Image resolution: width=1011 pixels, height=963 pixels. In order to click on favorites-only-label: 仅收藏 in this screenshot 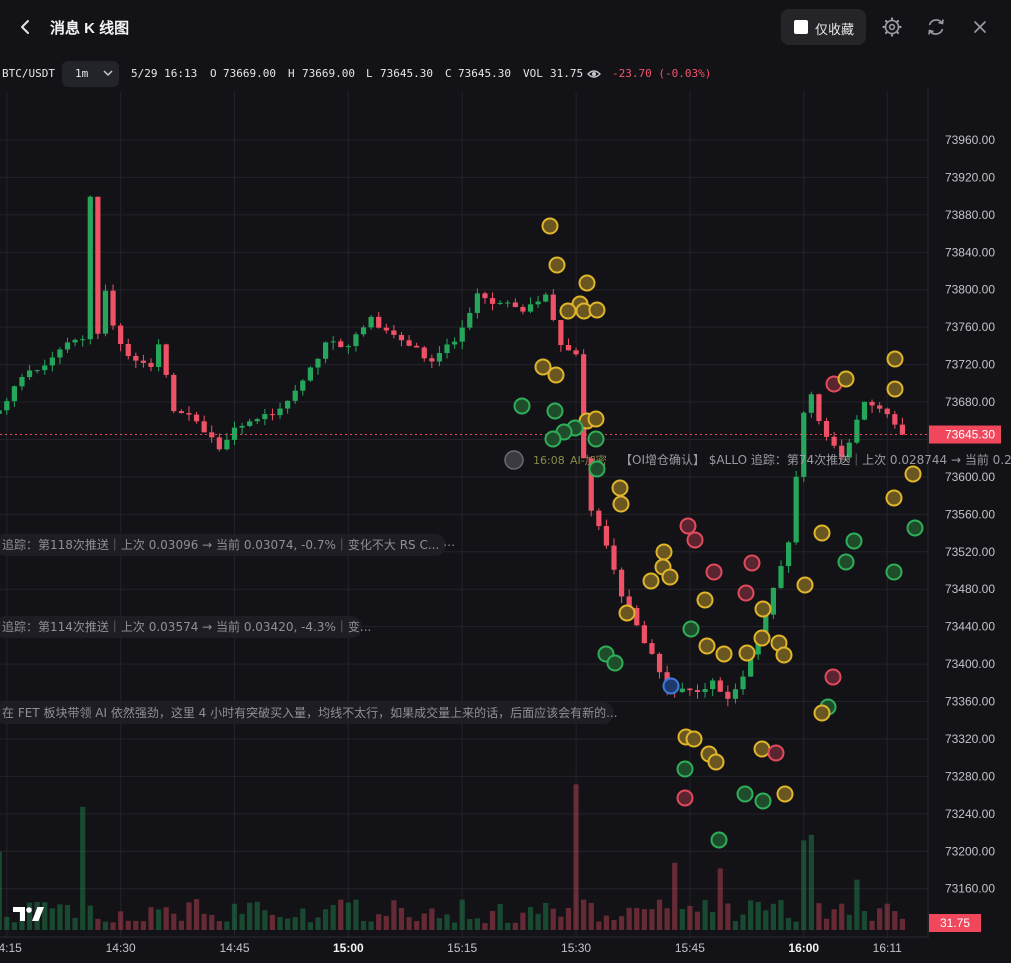, I will do `click(835, 29)`.